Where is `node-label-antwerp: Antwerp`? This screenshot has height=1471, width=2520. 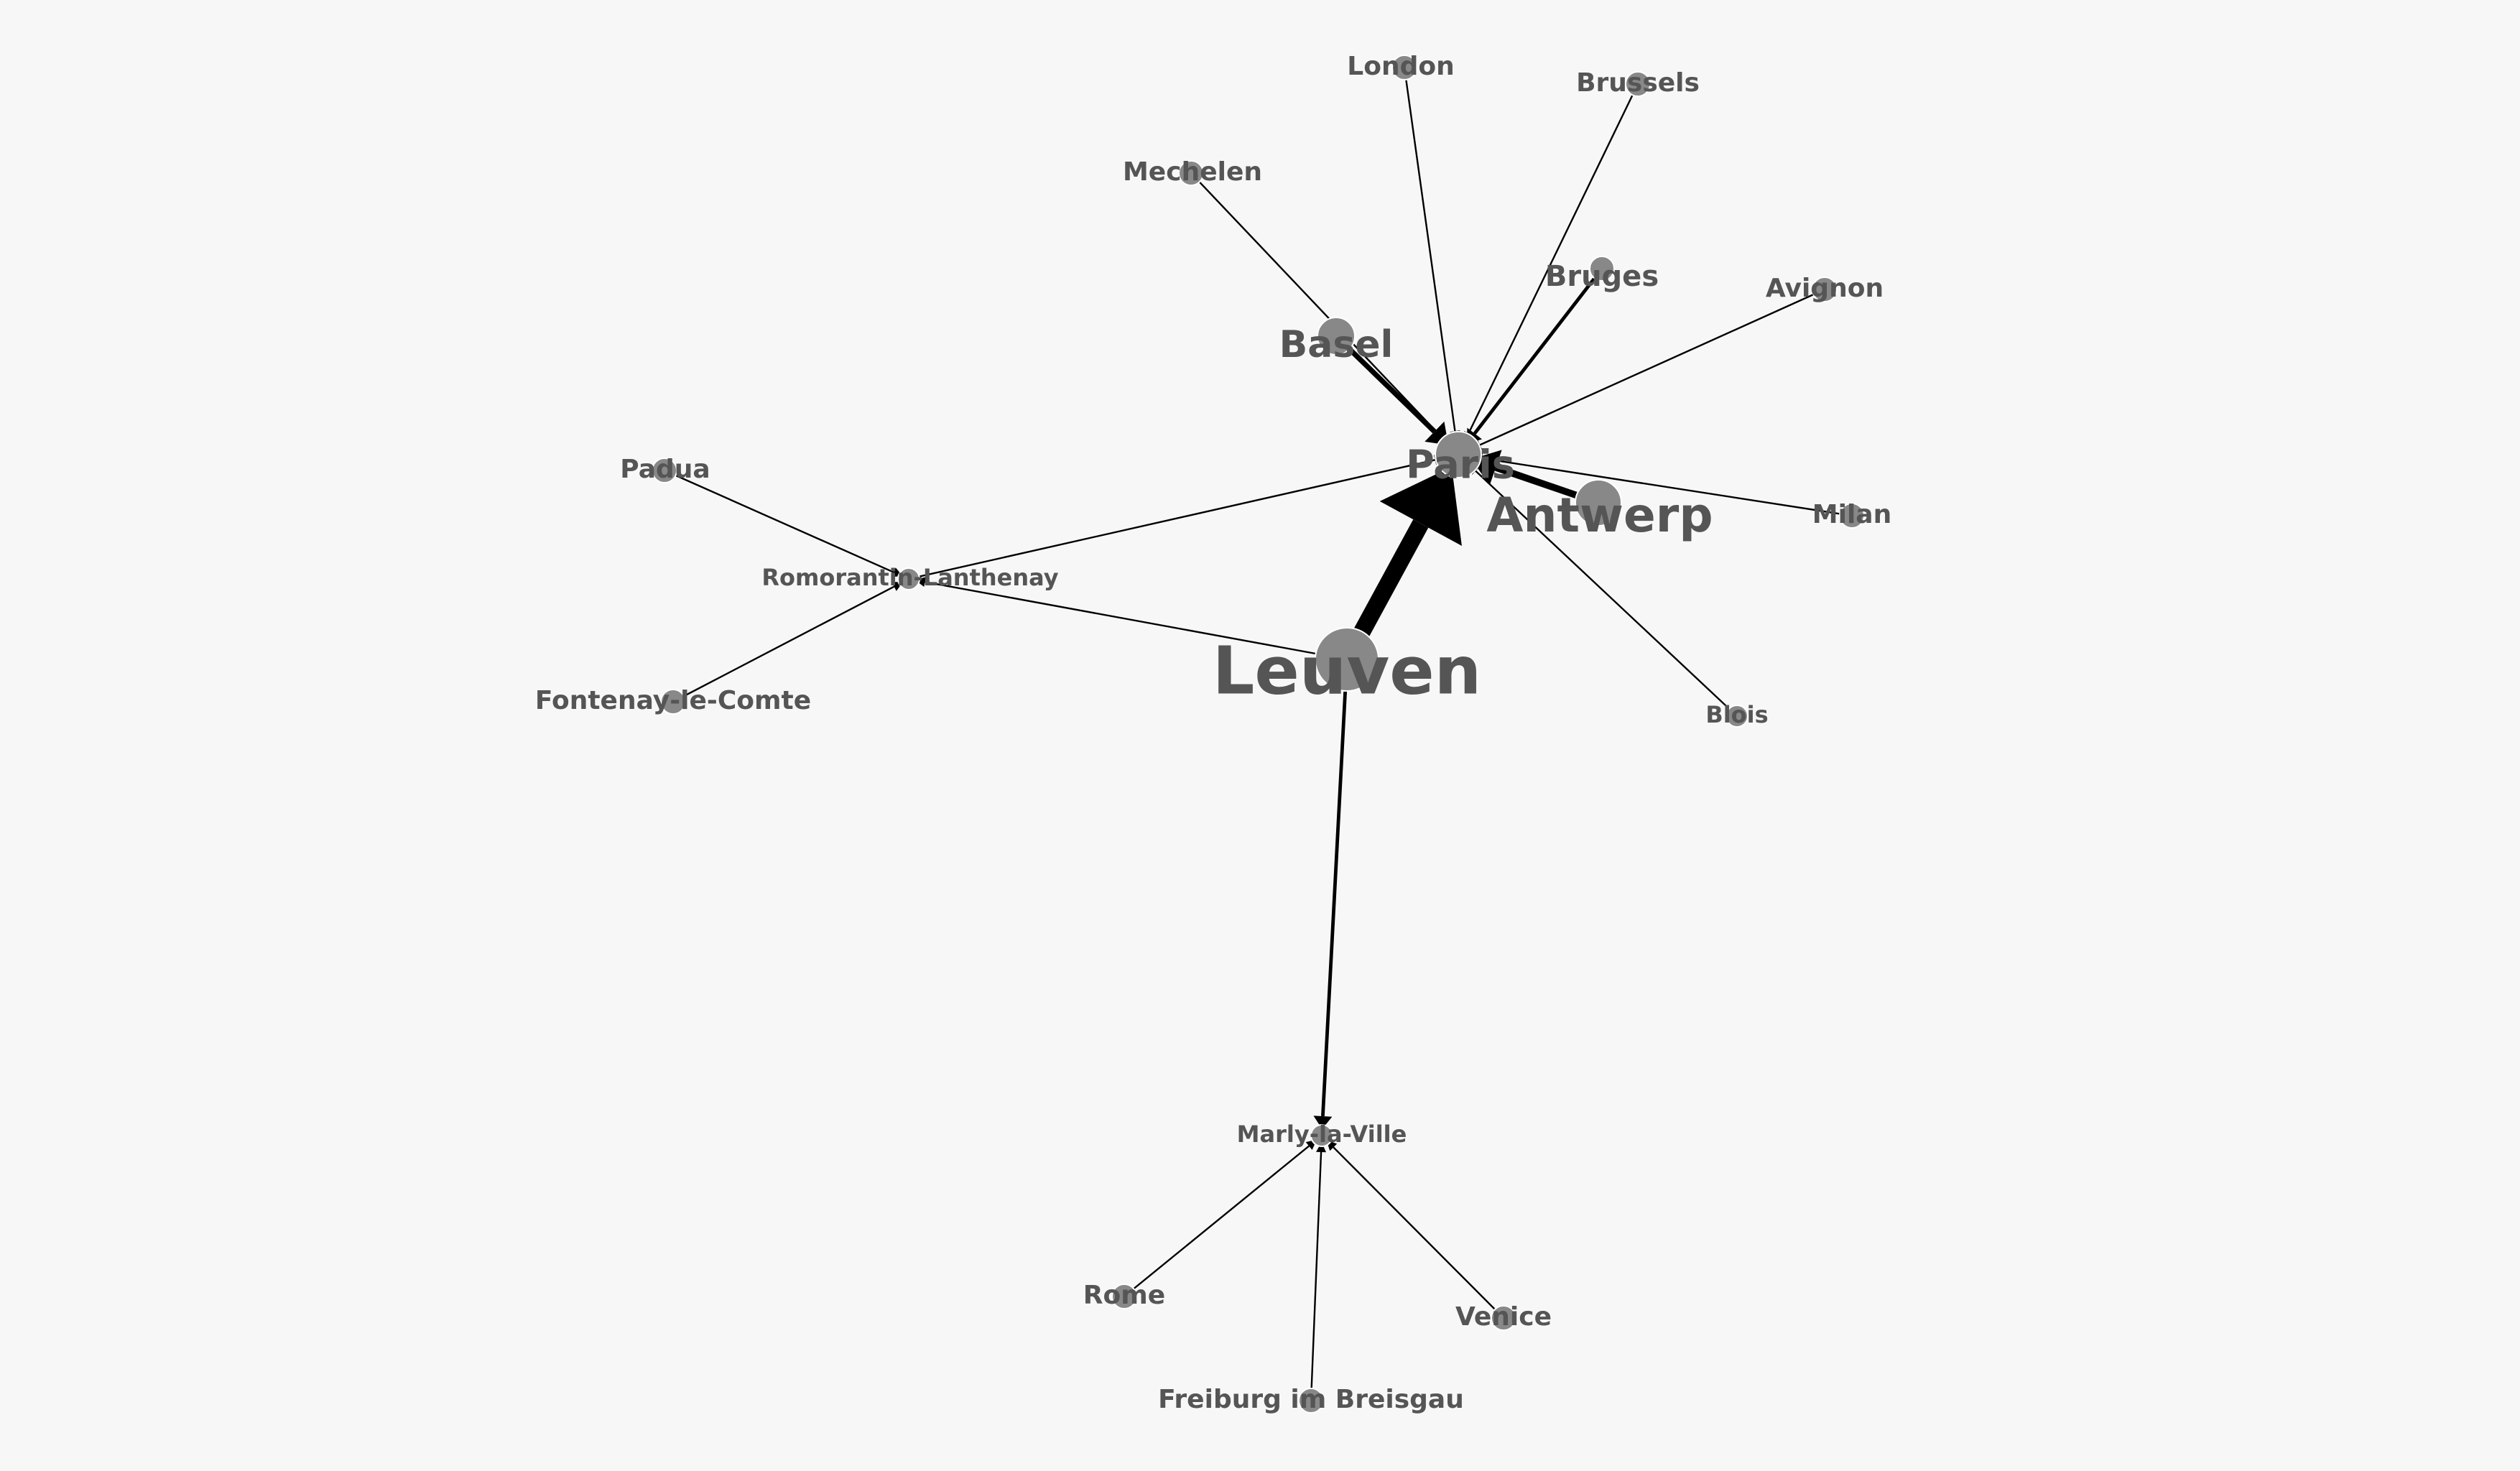 node-label-antwerp: Antwerp is located at coordinates (1599, 515).